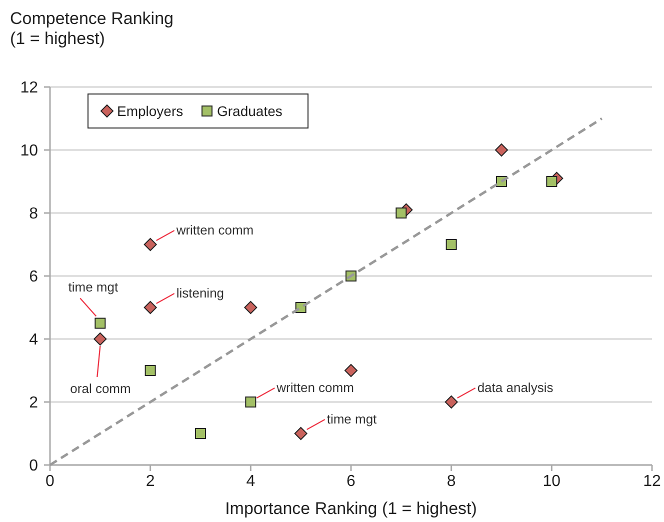  Describe the element at coordinates (29, 151) in the screenshot. I see `y-tick-label: 10` at that location.